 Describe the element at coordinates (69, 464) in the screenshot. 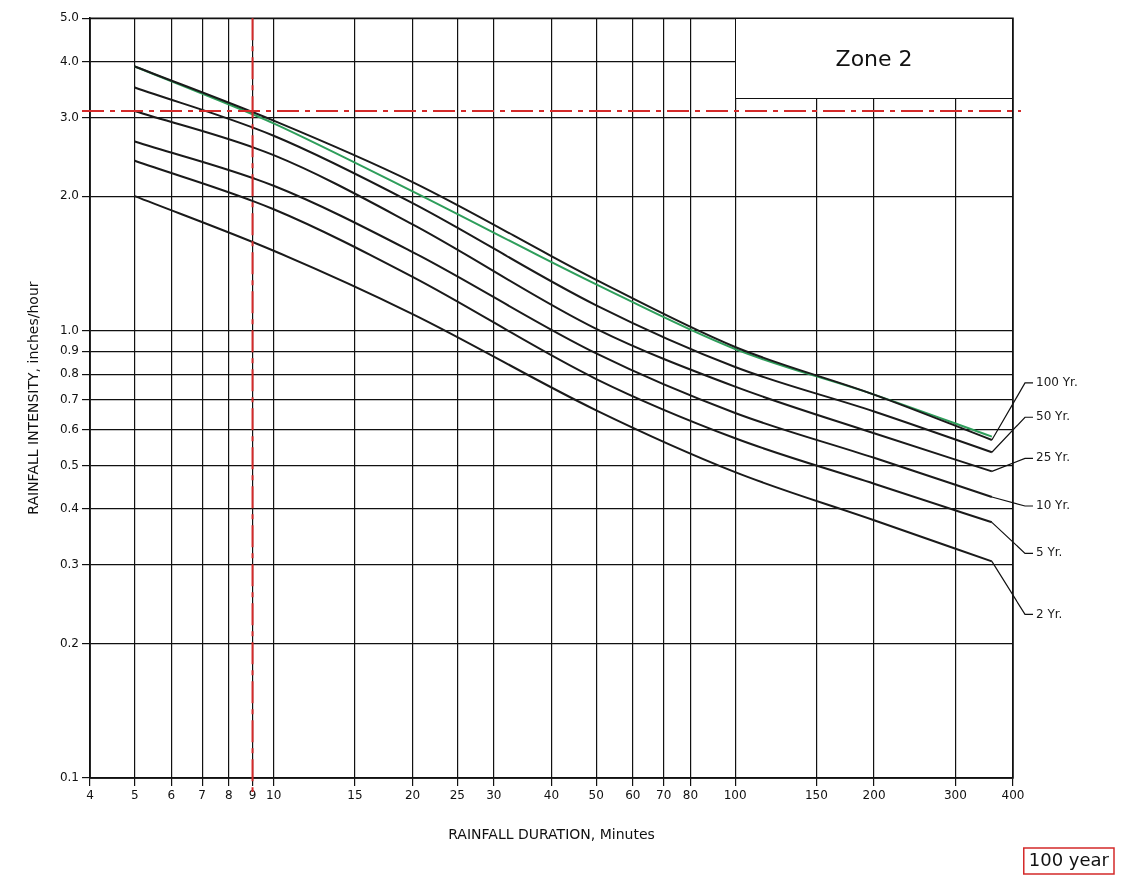

I see `y-tick-label: 0.5` at that location.